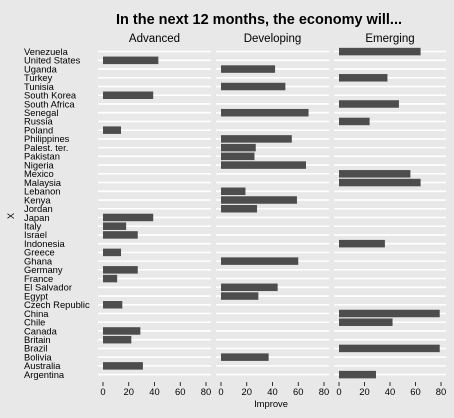 The height and width of the screenshot is (418, 454). What do you see at coordinates (38, 208) in the screenshot?
I see `category-label-jordan: Jordan` at bounding box center [38, 208].